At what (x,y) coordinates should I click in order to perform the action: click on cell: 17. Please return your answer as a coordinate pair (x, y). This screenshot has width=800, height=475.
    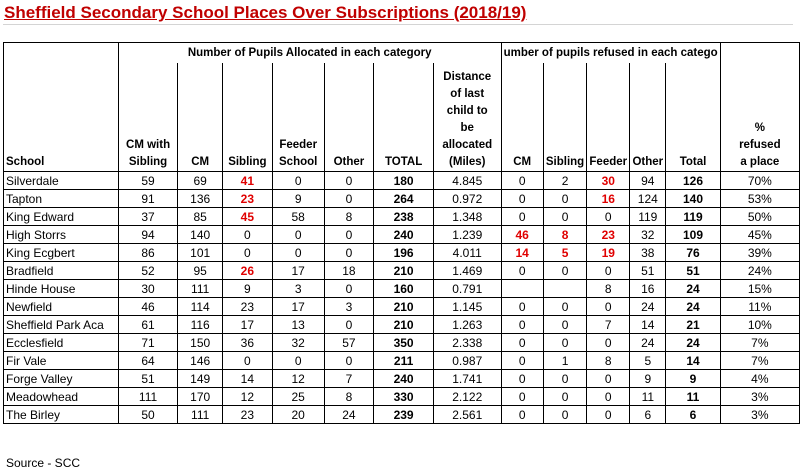
    Looking at the image, I should click on (247, 324).